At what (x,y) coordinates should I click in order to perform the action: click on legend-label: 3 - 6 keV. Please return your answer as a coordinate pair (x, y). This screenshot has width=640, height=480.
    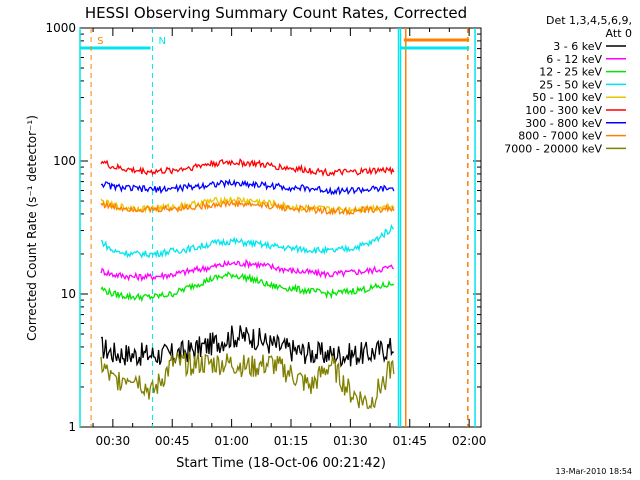
    Looking at the image, I should click on (577, 46).